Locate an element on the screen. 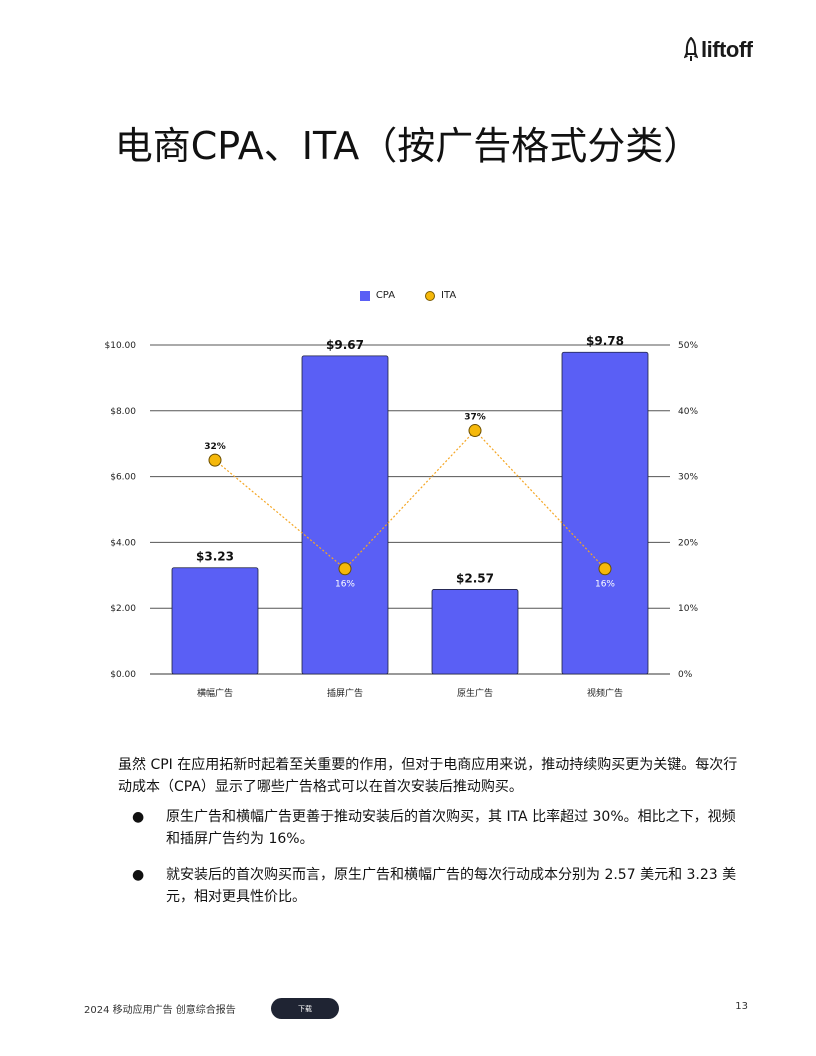  y-right-tick-label: 50% is located at coordinates (688, 346).